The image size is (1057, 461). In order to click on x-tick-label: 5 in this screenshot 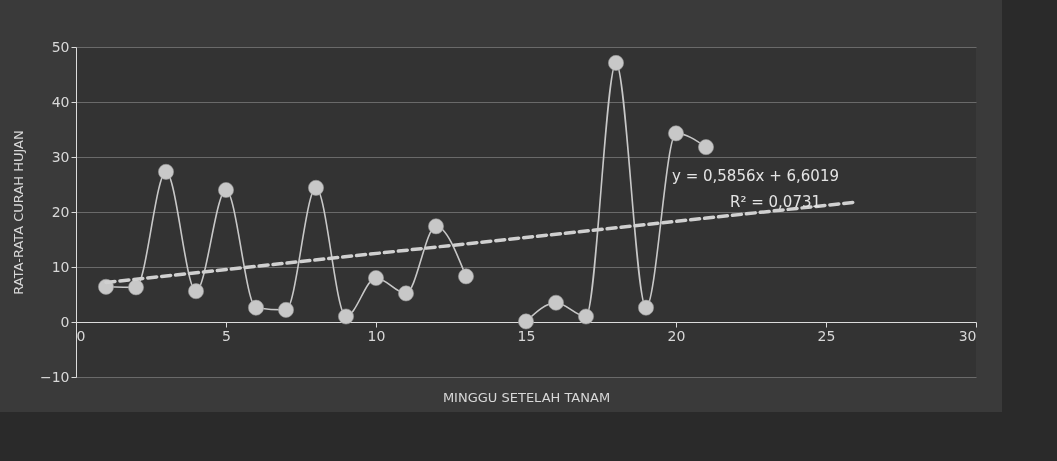, I will do `click(226, 335)`.